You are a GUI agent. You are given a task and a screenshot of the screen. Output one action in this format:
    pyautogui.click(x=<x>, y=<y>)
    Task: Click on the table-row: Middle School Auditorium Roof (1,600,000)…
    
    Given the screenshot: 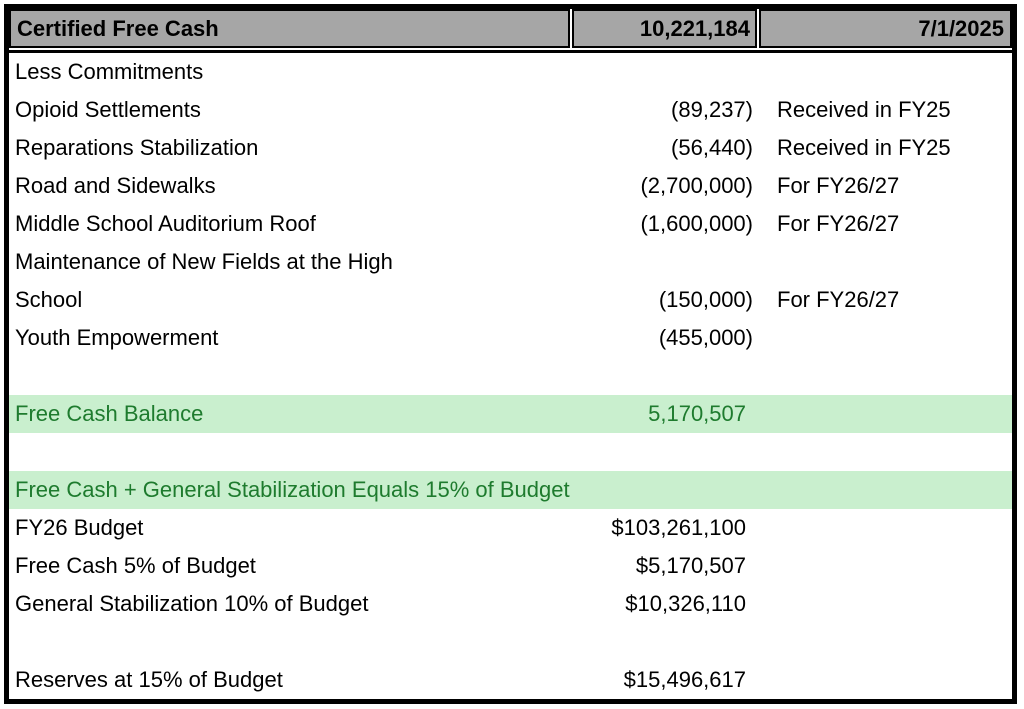 What is the action you would take?
    pyautogui.click(x=510, y=224)
    